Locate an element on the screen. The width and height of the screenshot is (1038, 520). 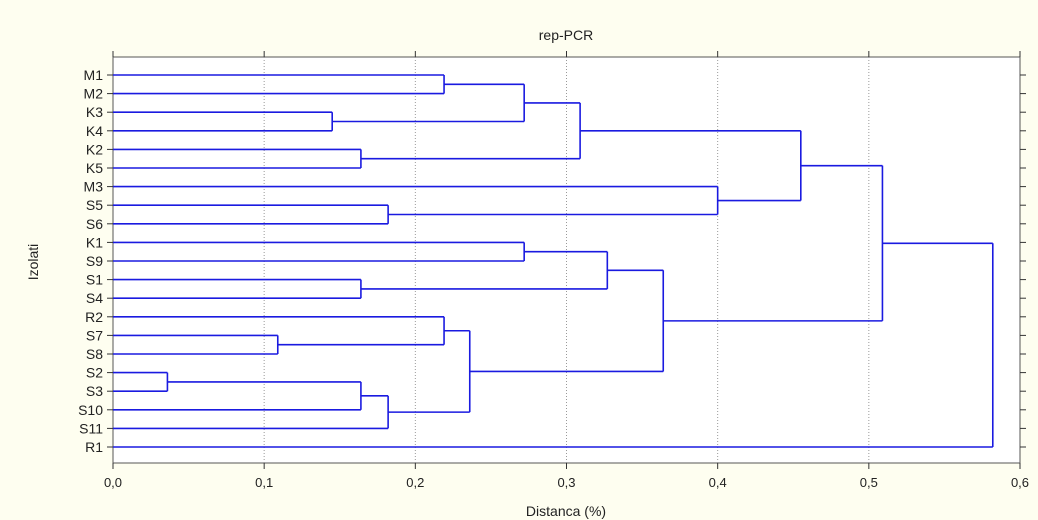
y-axis-label: Izolati is located at coordinates (33, 262).